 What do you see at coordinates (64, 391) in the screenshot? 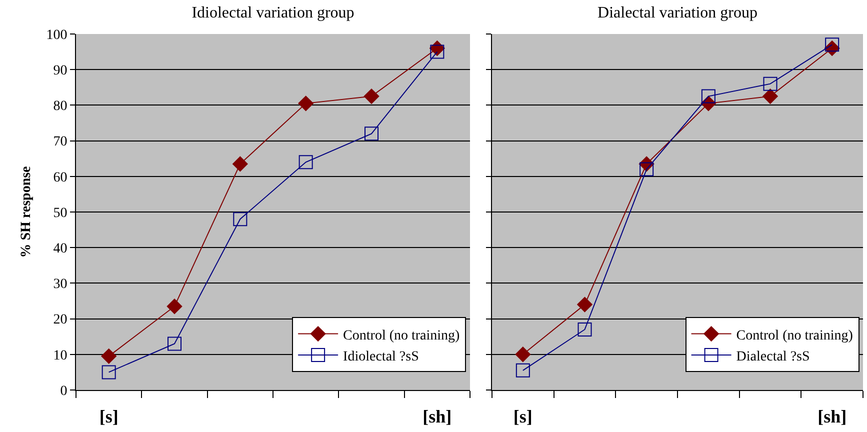
I see `y-tick-label: 0` at bounding box center [64, 391].